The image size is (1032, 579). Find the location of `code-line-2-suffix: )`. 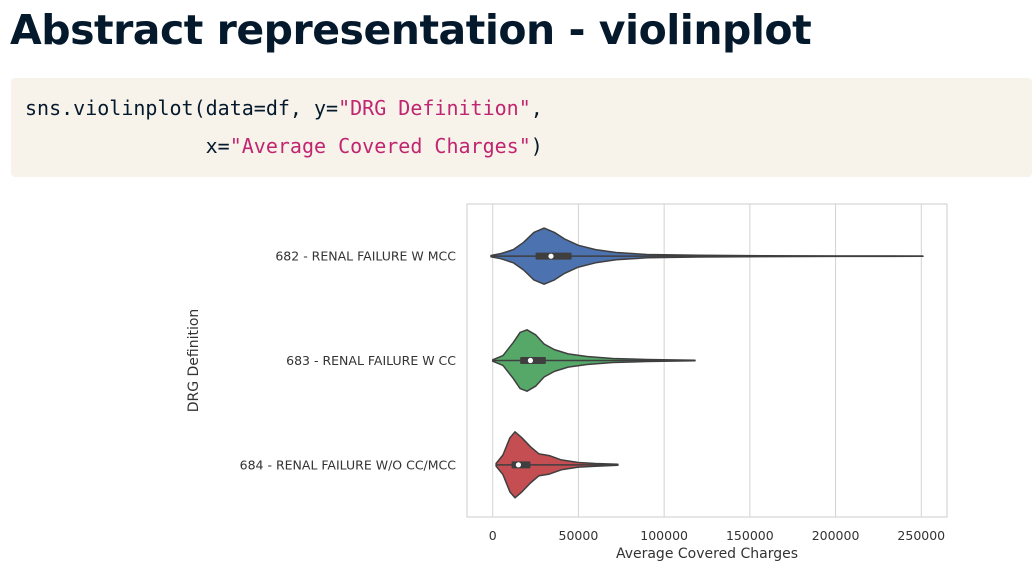

code-line-2-suffix: ) is located at coordinates (536, 146).